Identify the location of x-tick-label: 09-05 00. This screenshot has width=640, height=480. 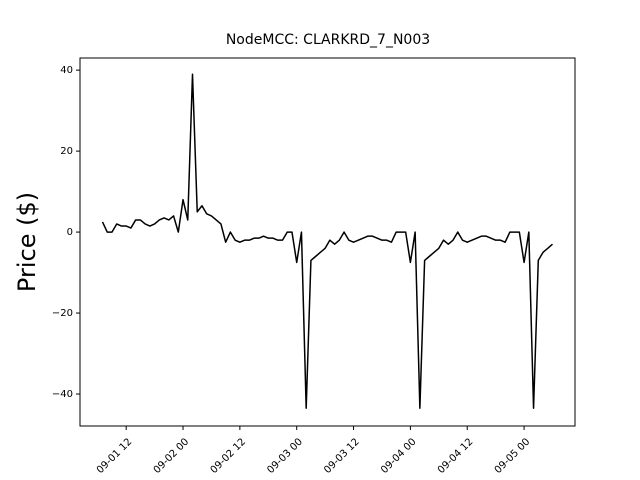
(513, 456).